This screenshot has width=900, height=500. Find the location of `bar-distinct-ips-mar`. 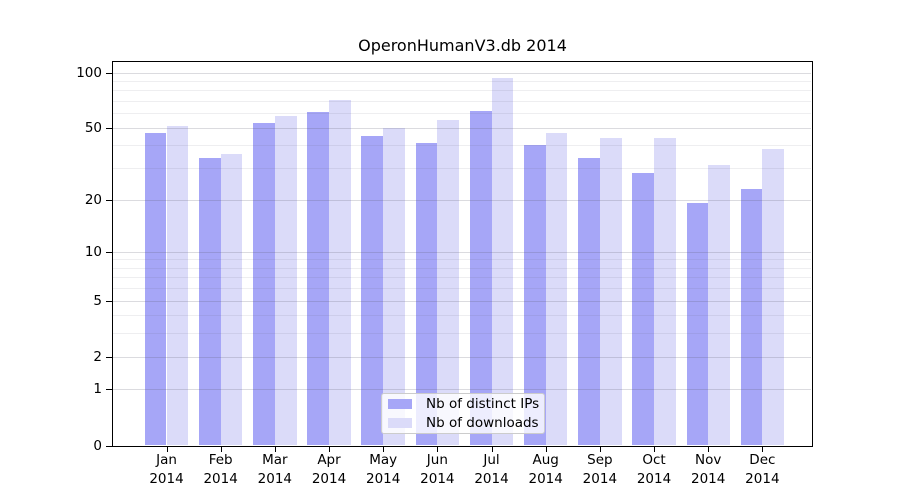

bar-distinct-ips-mar is located at coordinates (264, 284).